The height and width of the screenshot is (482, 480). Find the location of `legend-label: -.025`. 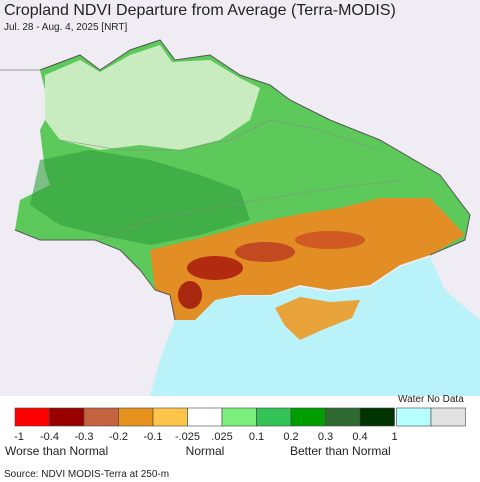

legend-label: -.025 is located at coordinates (187, 437).